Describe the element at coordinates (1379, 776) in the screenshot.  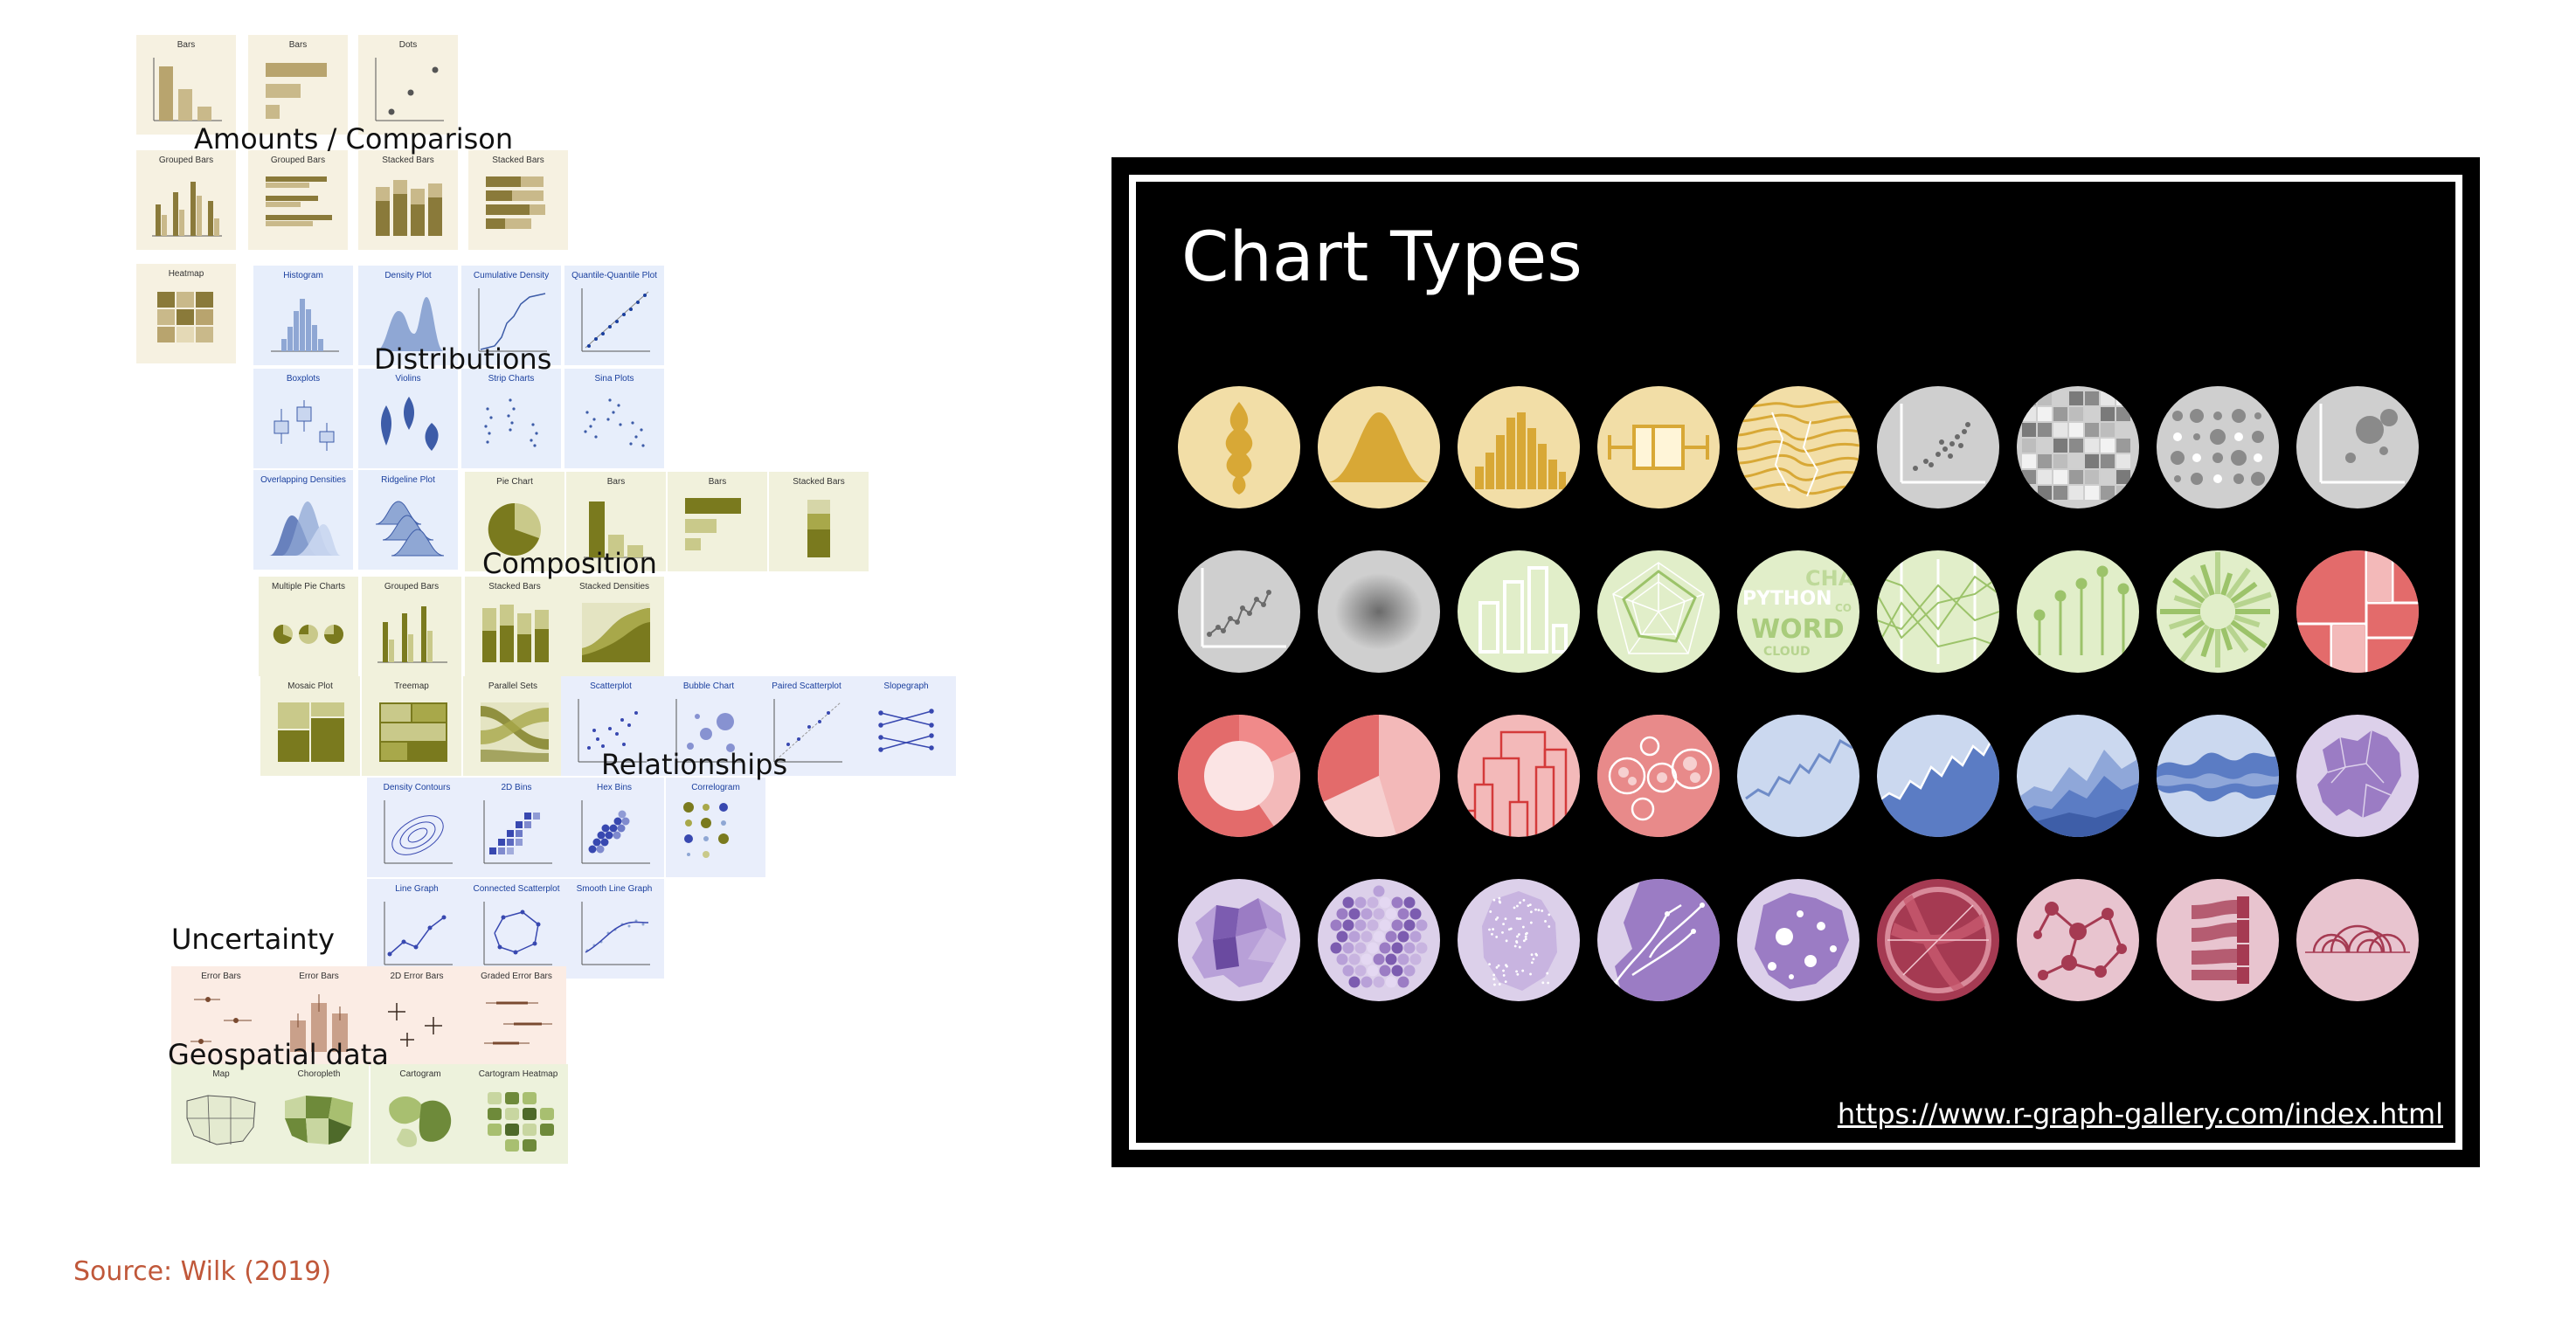
I see `circle-pie-icon` at that location.